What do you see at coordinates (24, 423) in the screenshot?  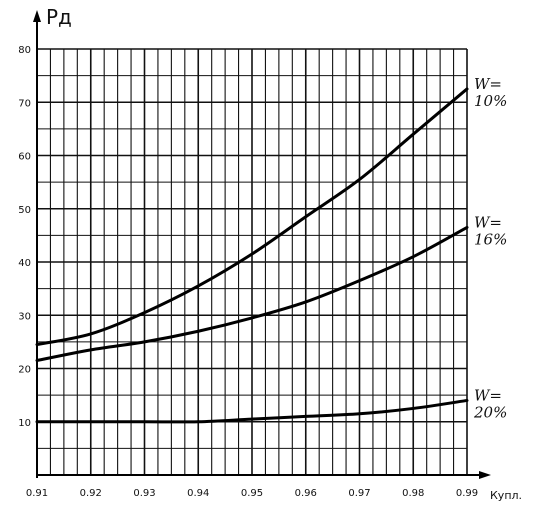 I see `y-tick-label: 10` at bounding box center [24, 423].